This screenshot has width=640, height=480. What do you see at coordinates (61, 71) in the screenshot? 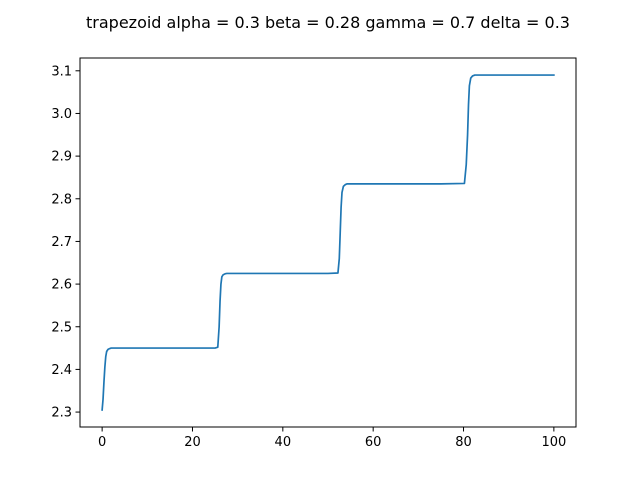
I see `y-tick-label: 3.1` at bounding box center [61, 71].